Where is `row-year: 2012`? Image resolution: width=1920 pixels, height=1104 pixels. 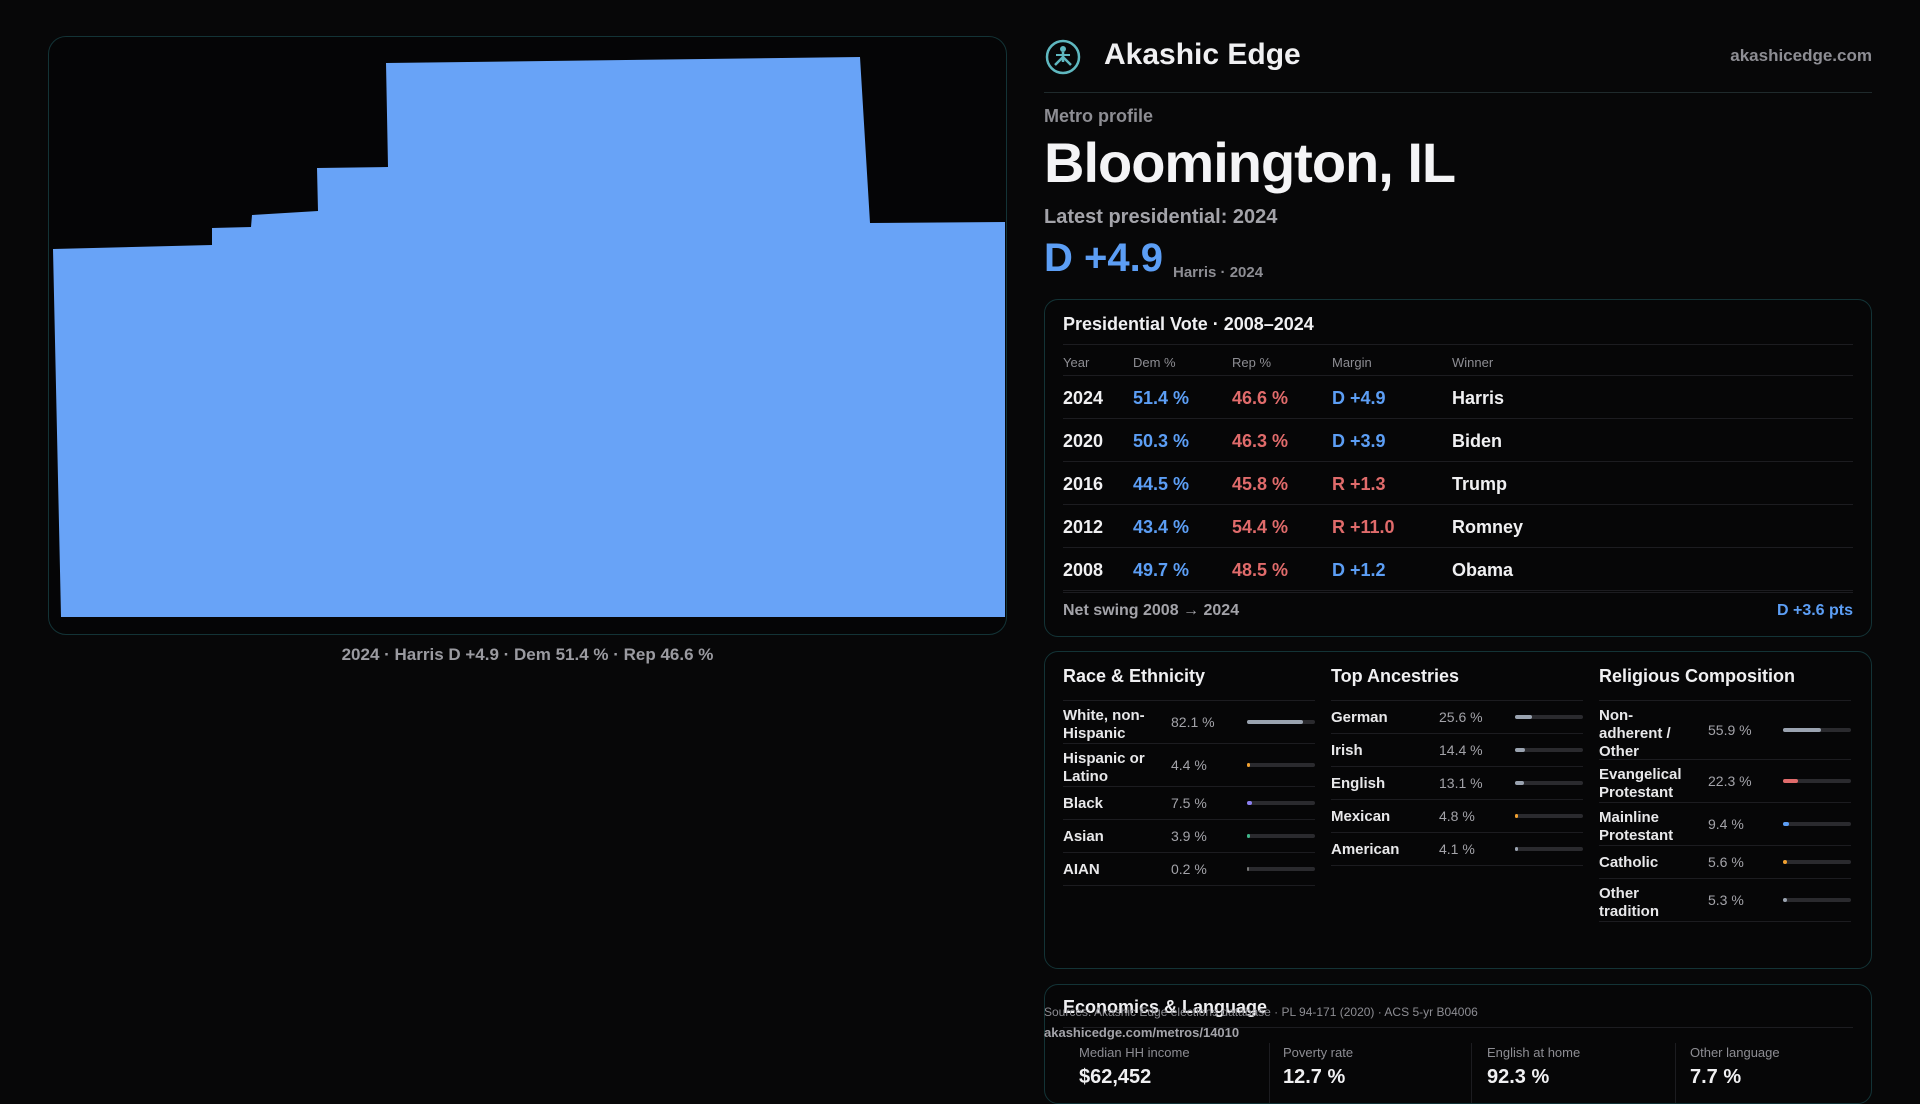 row-year: 2012 is located at coordinates (1083, 527).